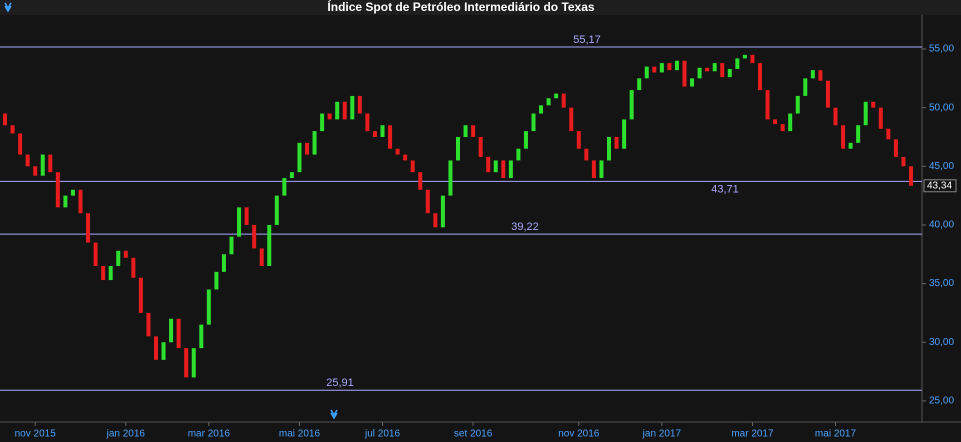 This screenshot has width=961, height=442. Describe the element at coordinates (579, 434) in the screenshot. I see `x-tick-label: nov 2016` at that location.